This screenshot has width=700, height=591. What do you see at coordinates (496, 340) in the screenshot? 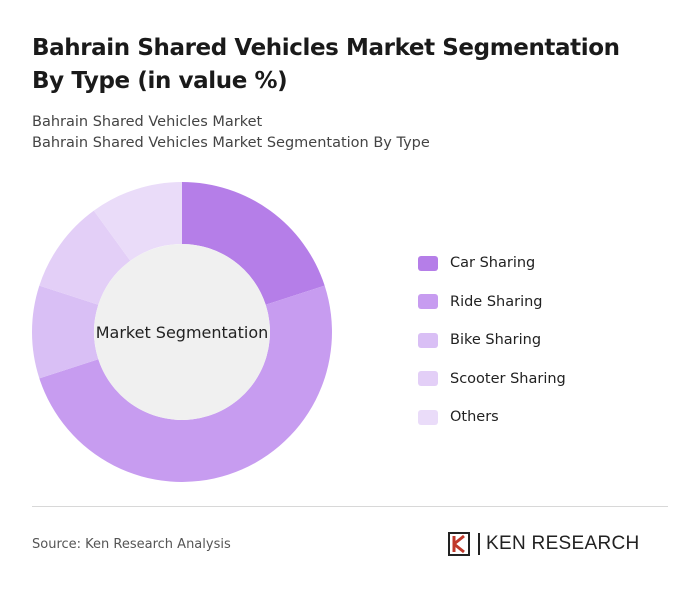
I see `legend-label: Bike Sharing` at bounding box center [496, 340].